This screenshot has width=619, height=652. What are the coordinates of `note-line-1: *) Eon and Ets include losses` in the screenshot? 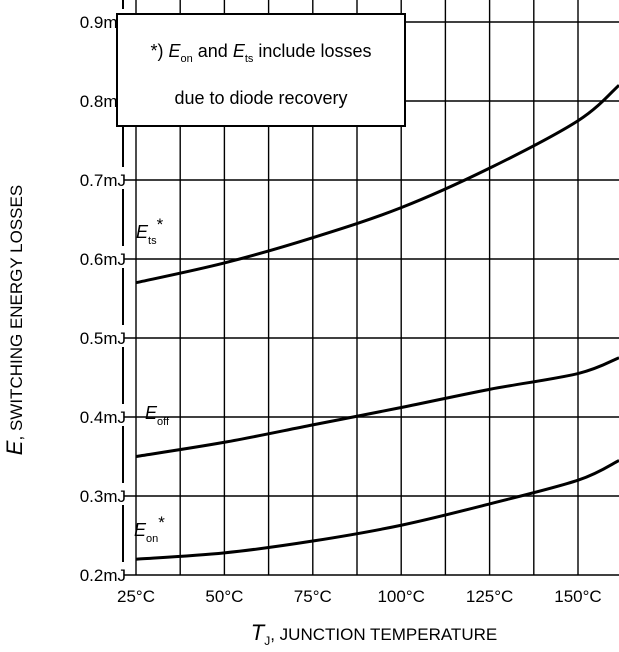 It's located at (261, 53).